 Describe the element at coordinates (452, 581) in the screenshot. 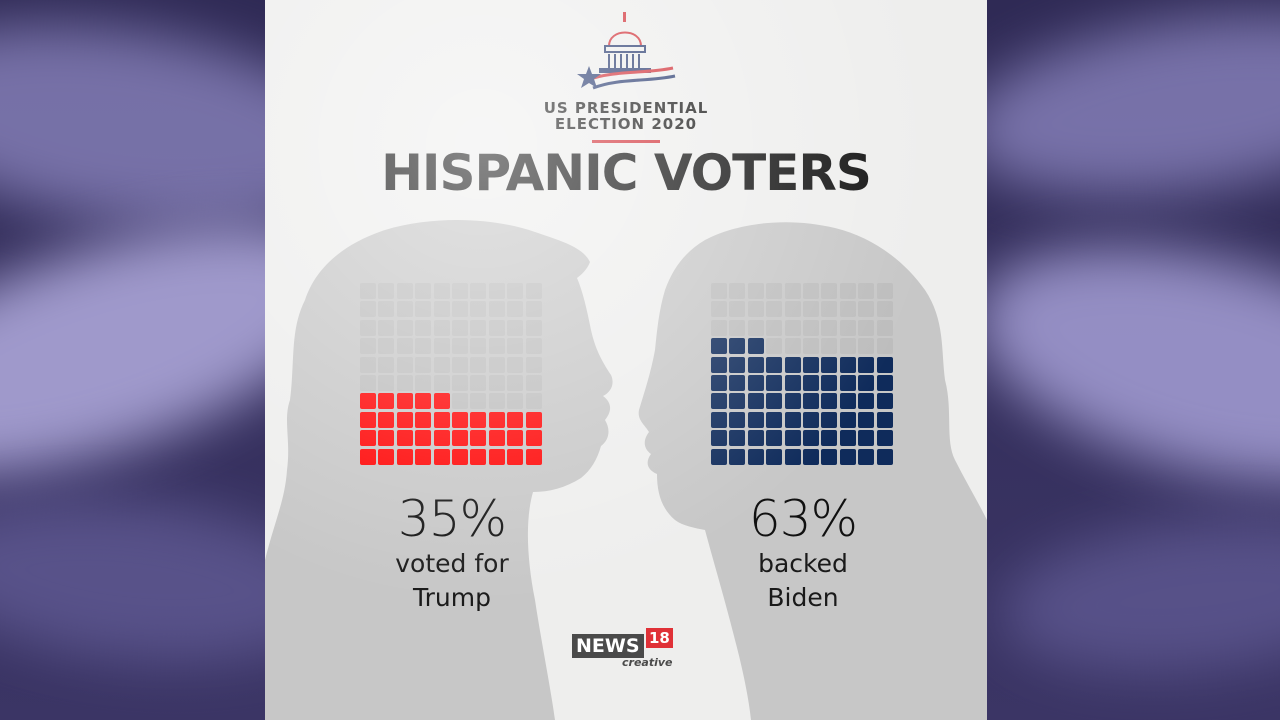

I see `trump-caption: voted for Trump` at that location.